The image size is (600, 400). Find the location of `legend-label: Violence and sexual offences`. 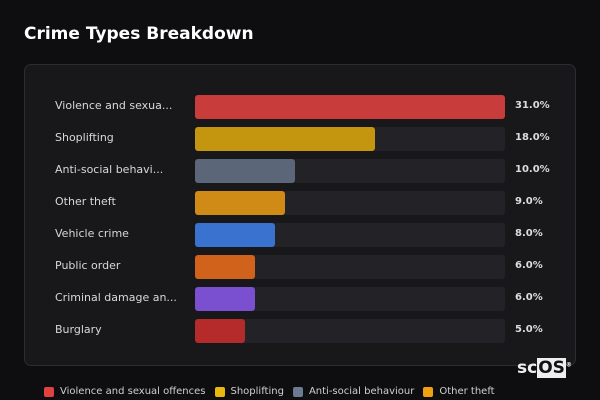

legend-label: Violence and sexual offences is located at coordinates (133, 391).